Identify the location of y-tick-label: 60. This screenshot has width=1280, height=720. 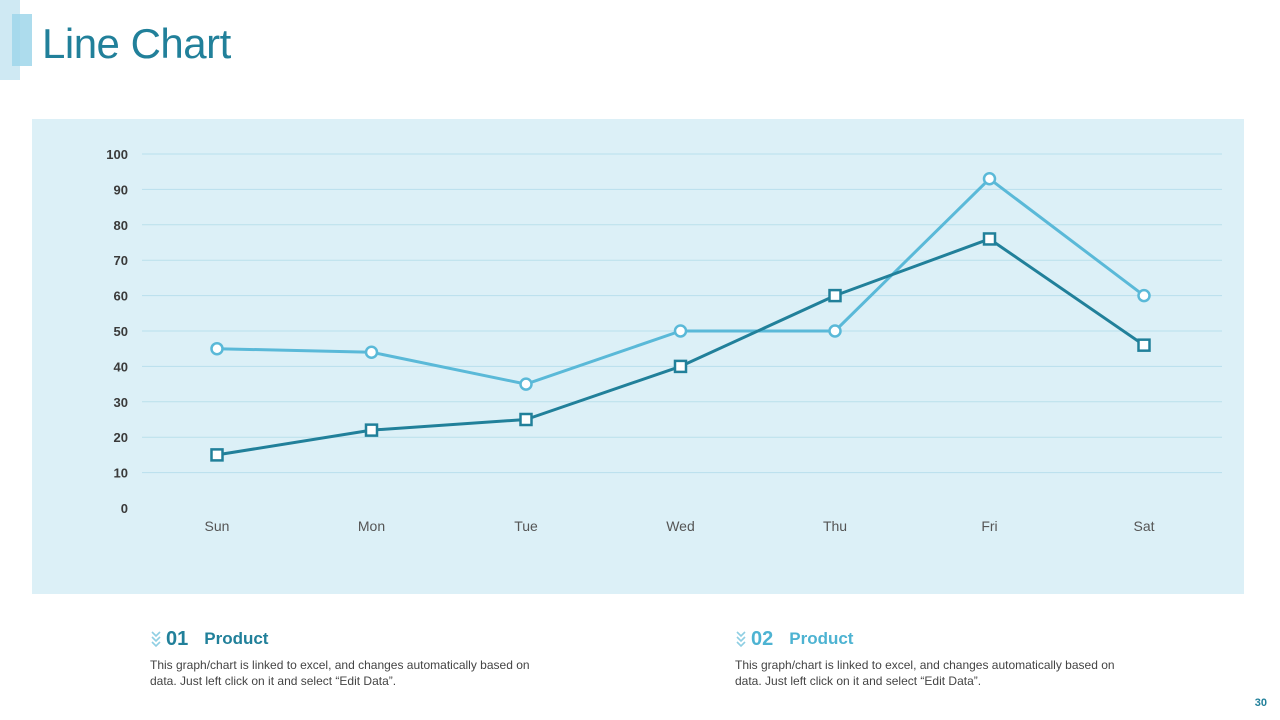
(121, 296).